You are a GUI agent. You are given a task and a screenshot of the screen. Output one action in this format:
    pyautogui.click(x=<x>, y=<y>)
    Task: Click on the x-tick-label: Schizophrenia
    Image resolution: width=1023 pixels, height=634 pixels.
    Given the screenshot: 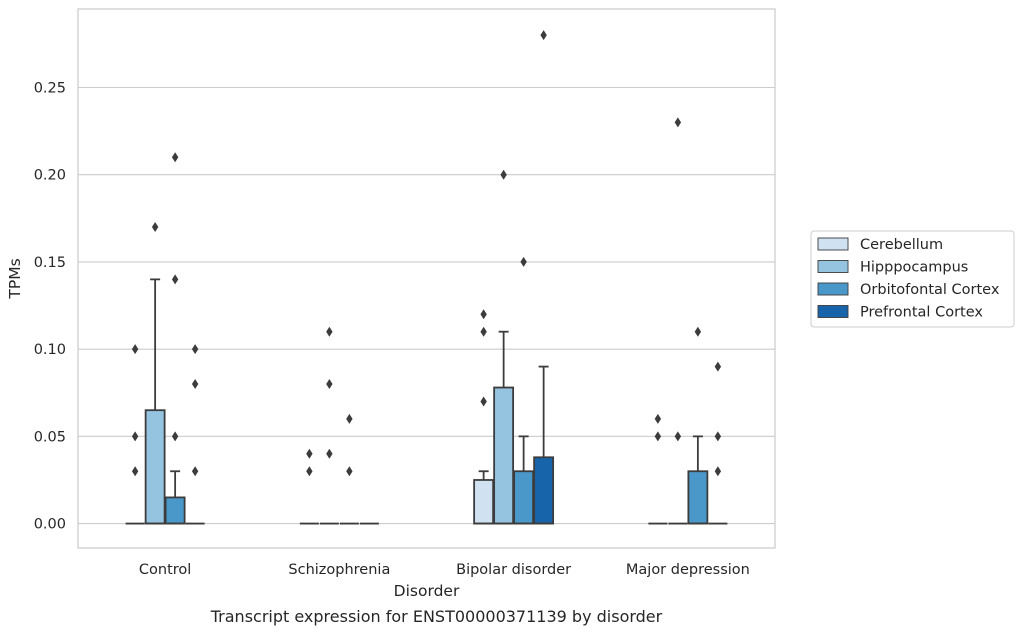 What is the action you would take?
    pyautogui.click(x=339, y=570)
    